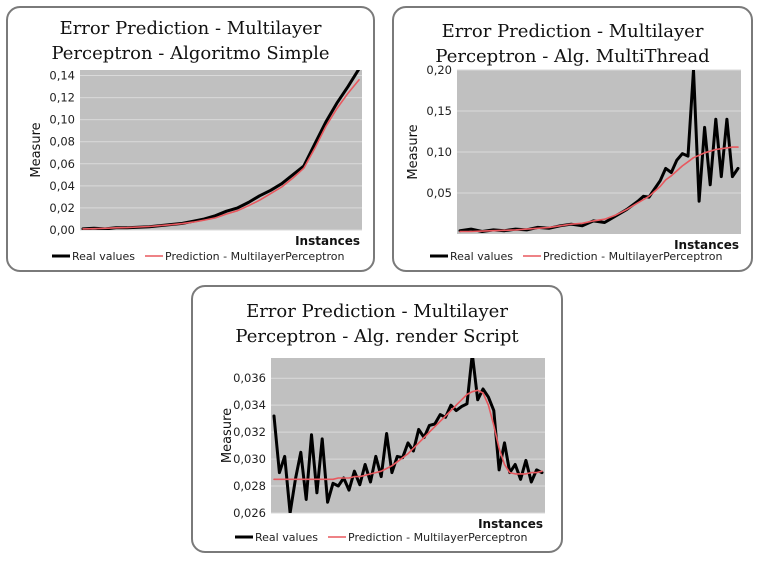  I want to click on y-tick-label: 0,036, so click(249, 378).